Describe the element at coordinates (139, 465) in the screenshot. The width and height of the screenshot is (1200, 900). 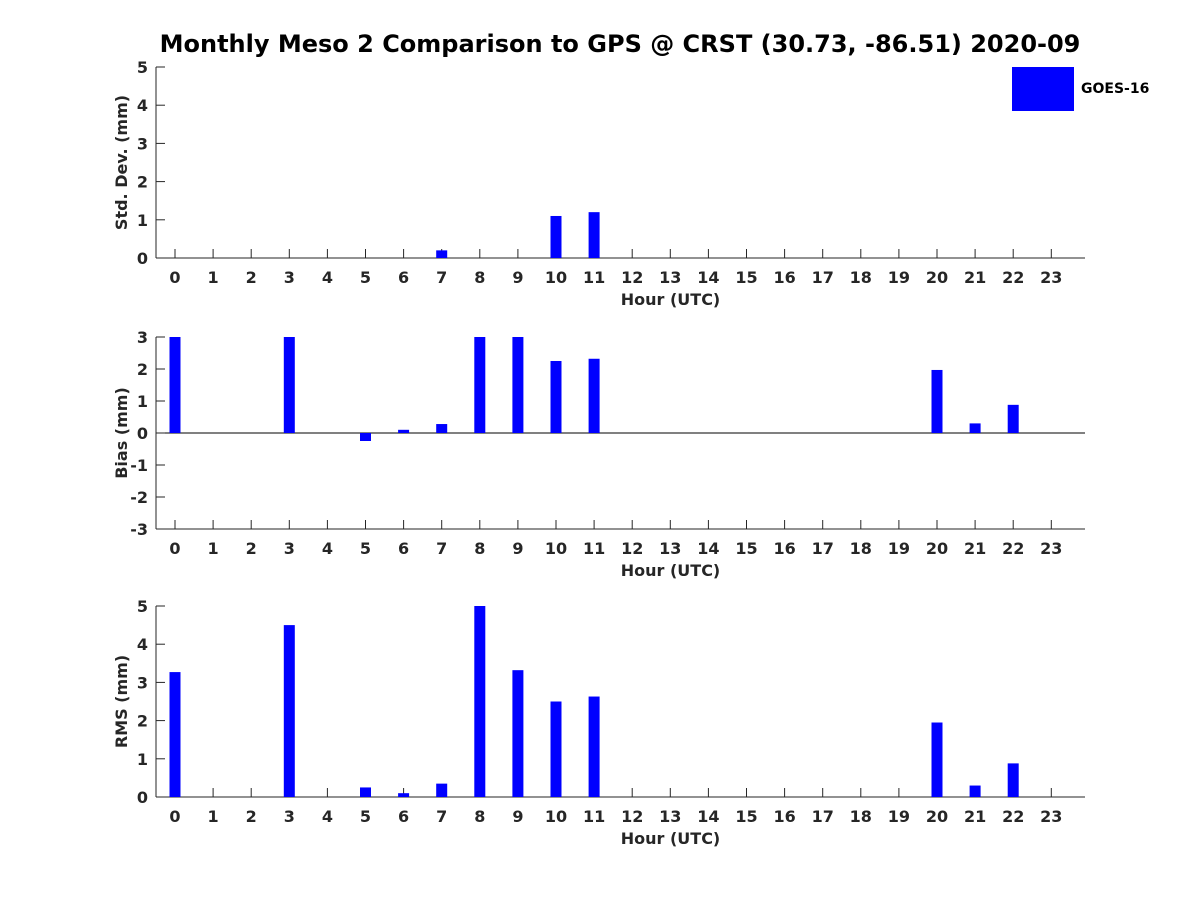
I see `y-tick-label: -1` at that location.